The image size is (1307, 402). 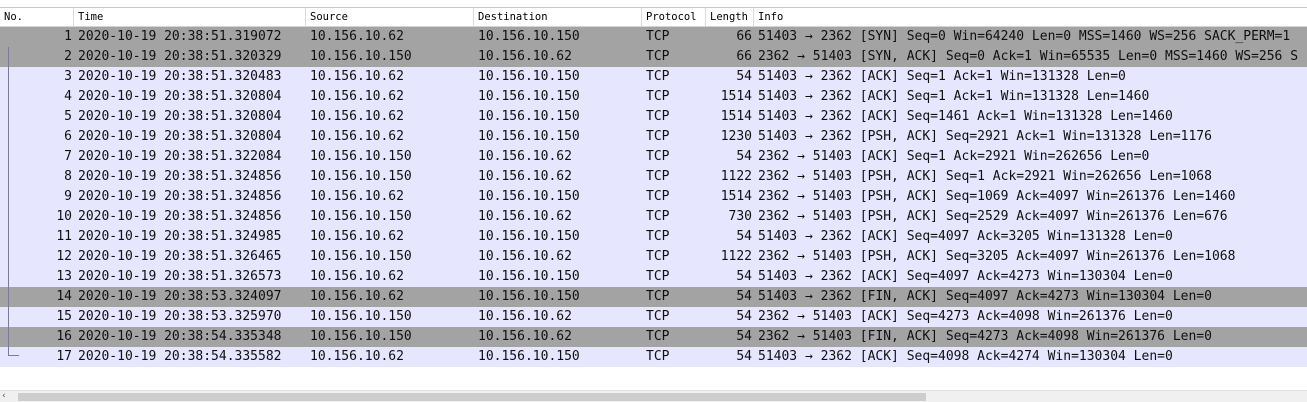 I want to click on packet-length: 1230, so click(x=736, y=136).